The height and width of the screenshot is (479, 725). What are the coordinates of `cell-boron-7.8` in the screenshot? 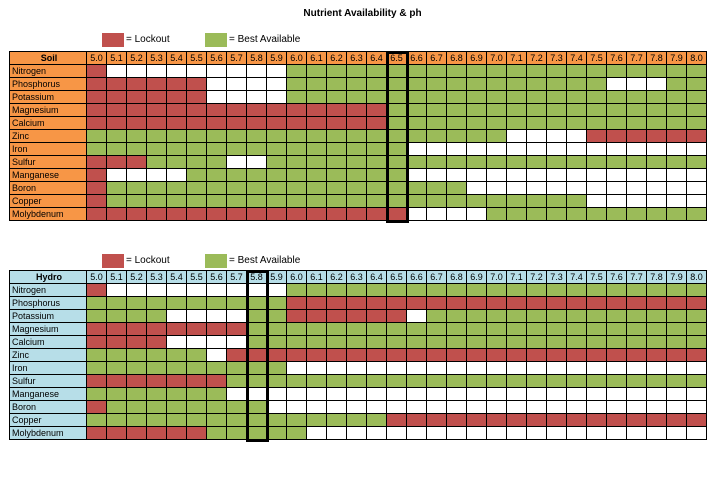 It's located at (656, 188).